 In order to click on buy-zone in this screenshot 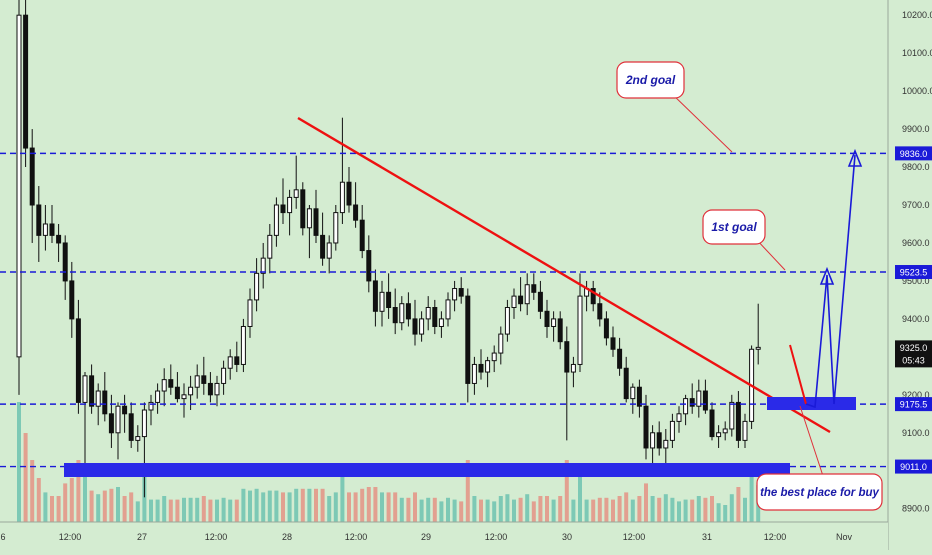, I will do `click(811, 403)`.